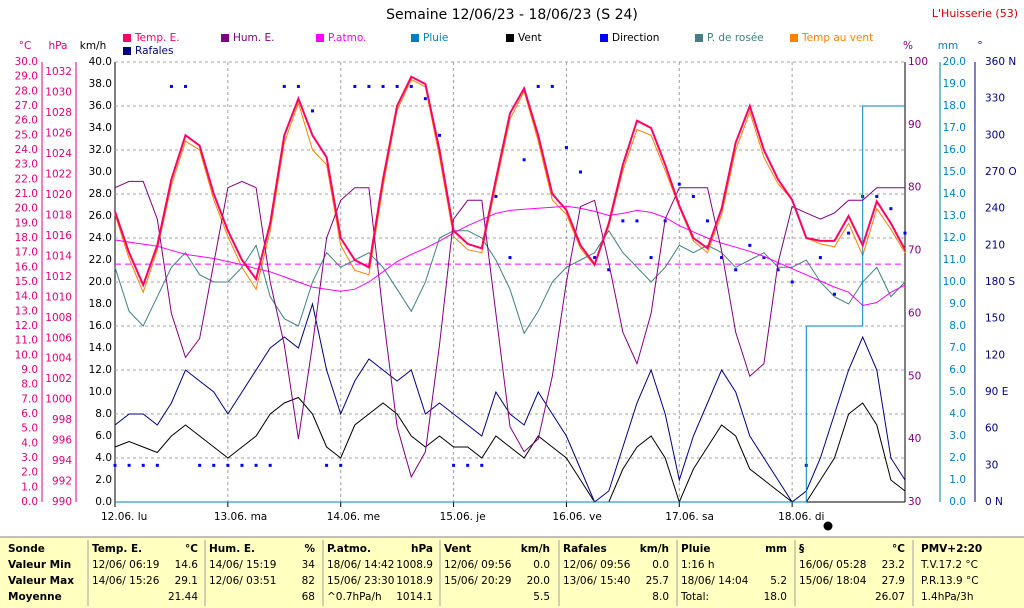  Describe the element at coordinates (477, 581) in the screenshot. I see `table-cell: 15/06/ 20:29` at that location.